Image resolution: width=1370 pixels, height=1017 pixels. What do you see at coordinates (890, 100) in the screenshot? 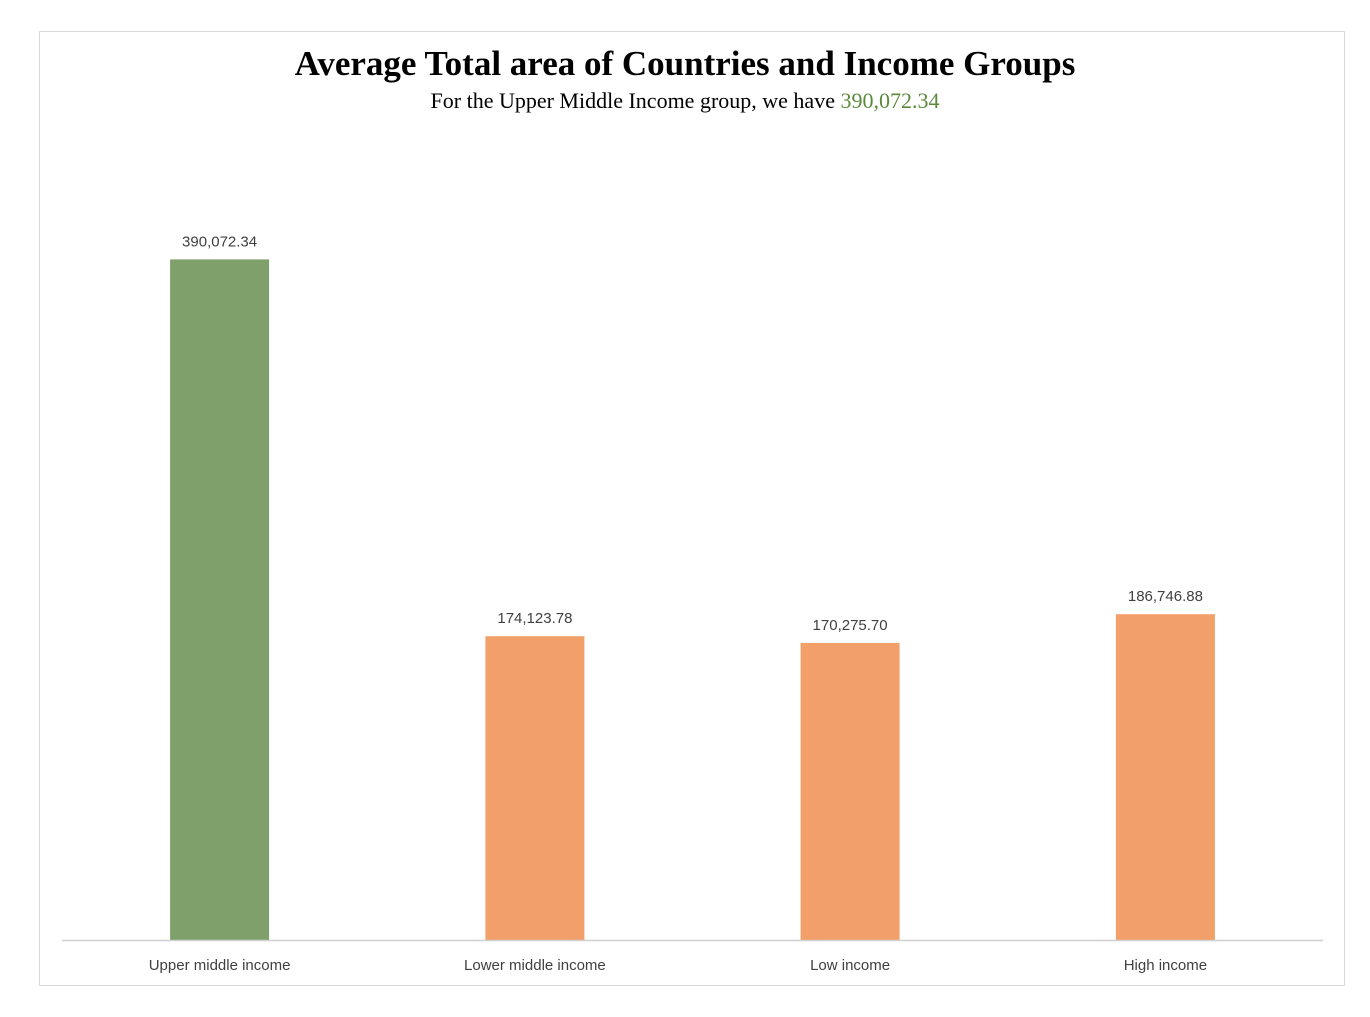
I see `chart-subtitle-highlight: 390,072.34` at bounding box center [890, 100].